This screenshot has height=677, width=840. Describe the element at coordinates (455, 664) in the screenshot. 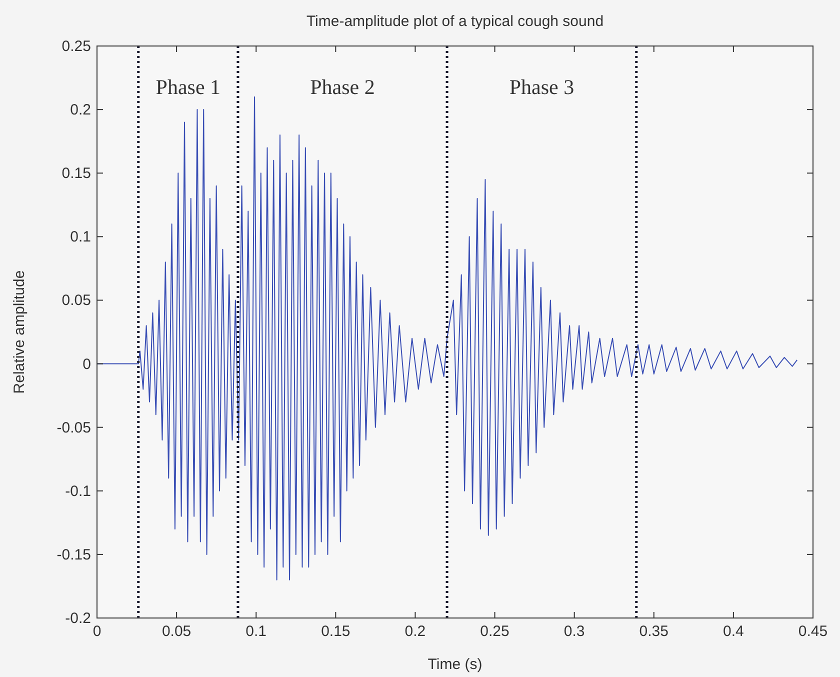

I see `x-axis-title: Time (s)` at that location.